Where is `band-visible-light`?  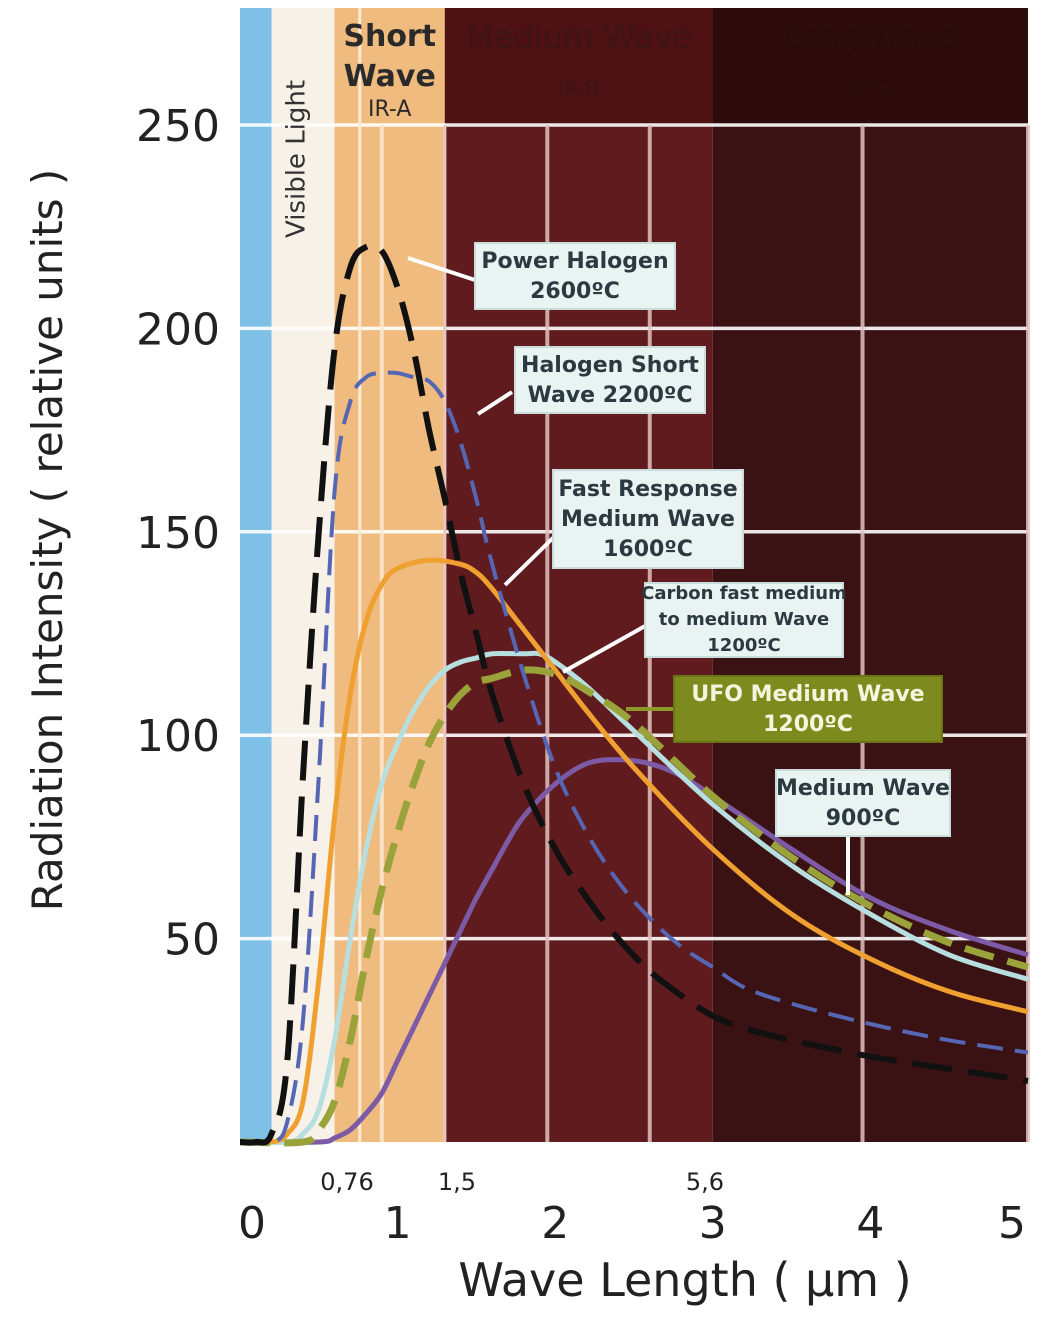
band-visible-light is located at coordinates (303, 575).